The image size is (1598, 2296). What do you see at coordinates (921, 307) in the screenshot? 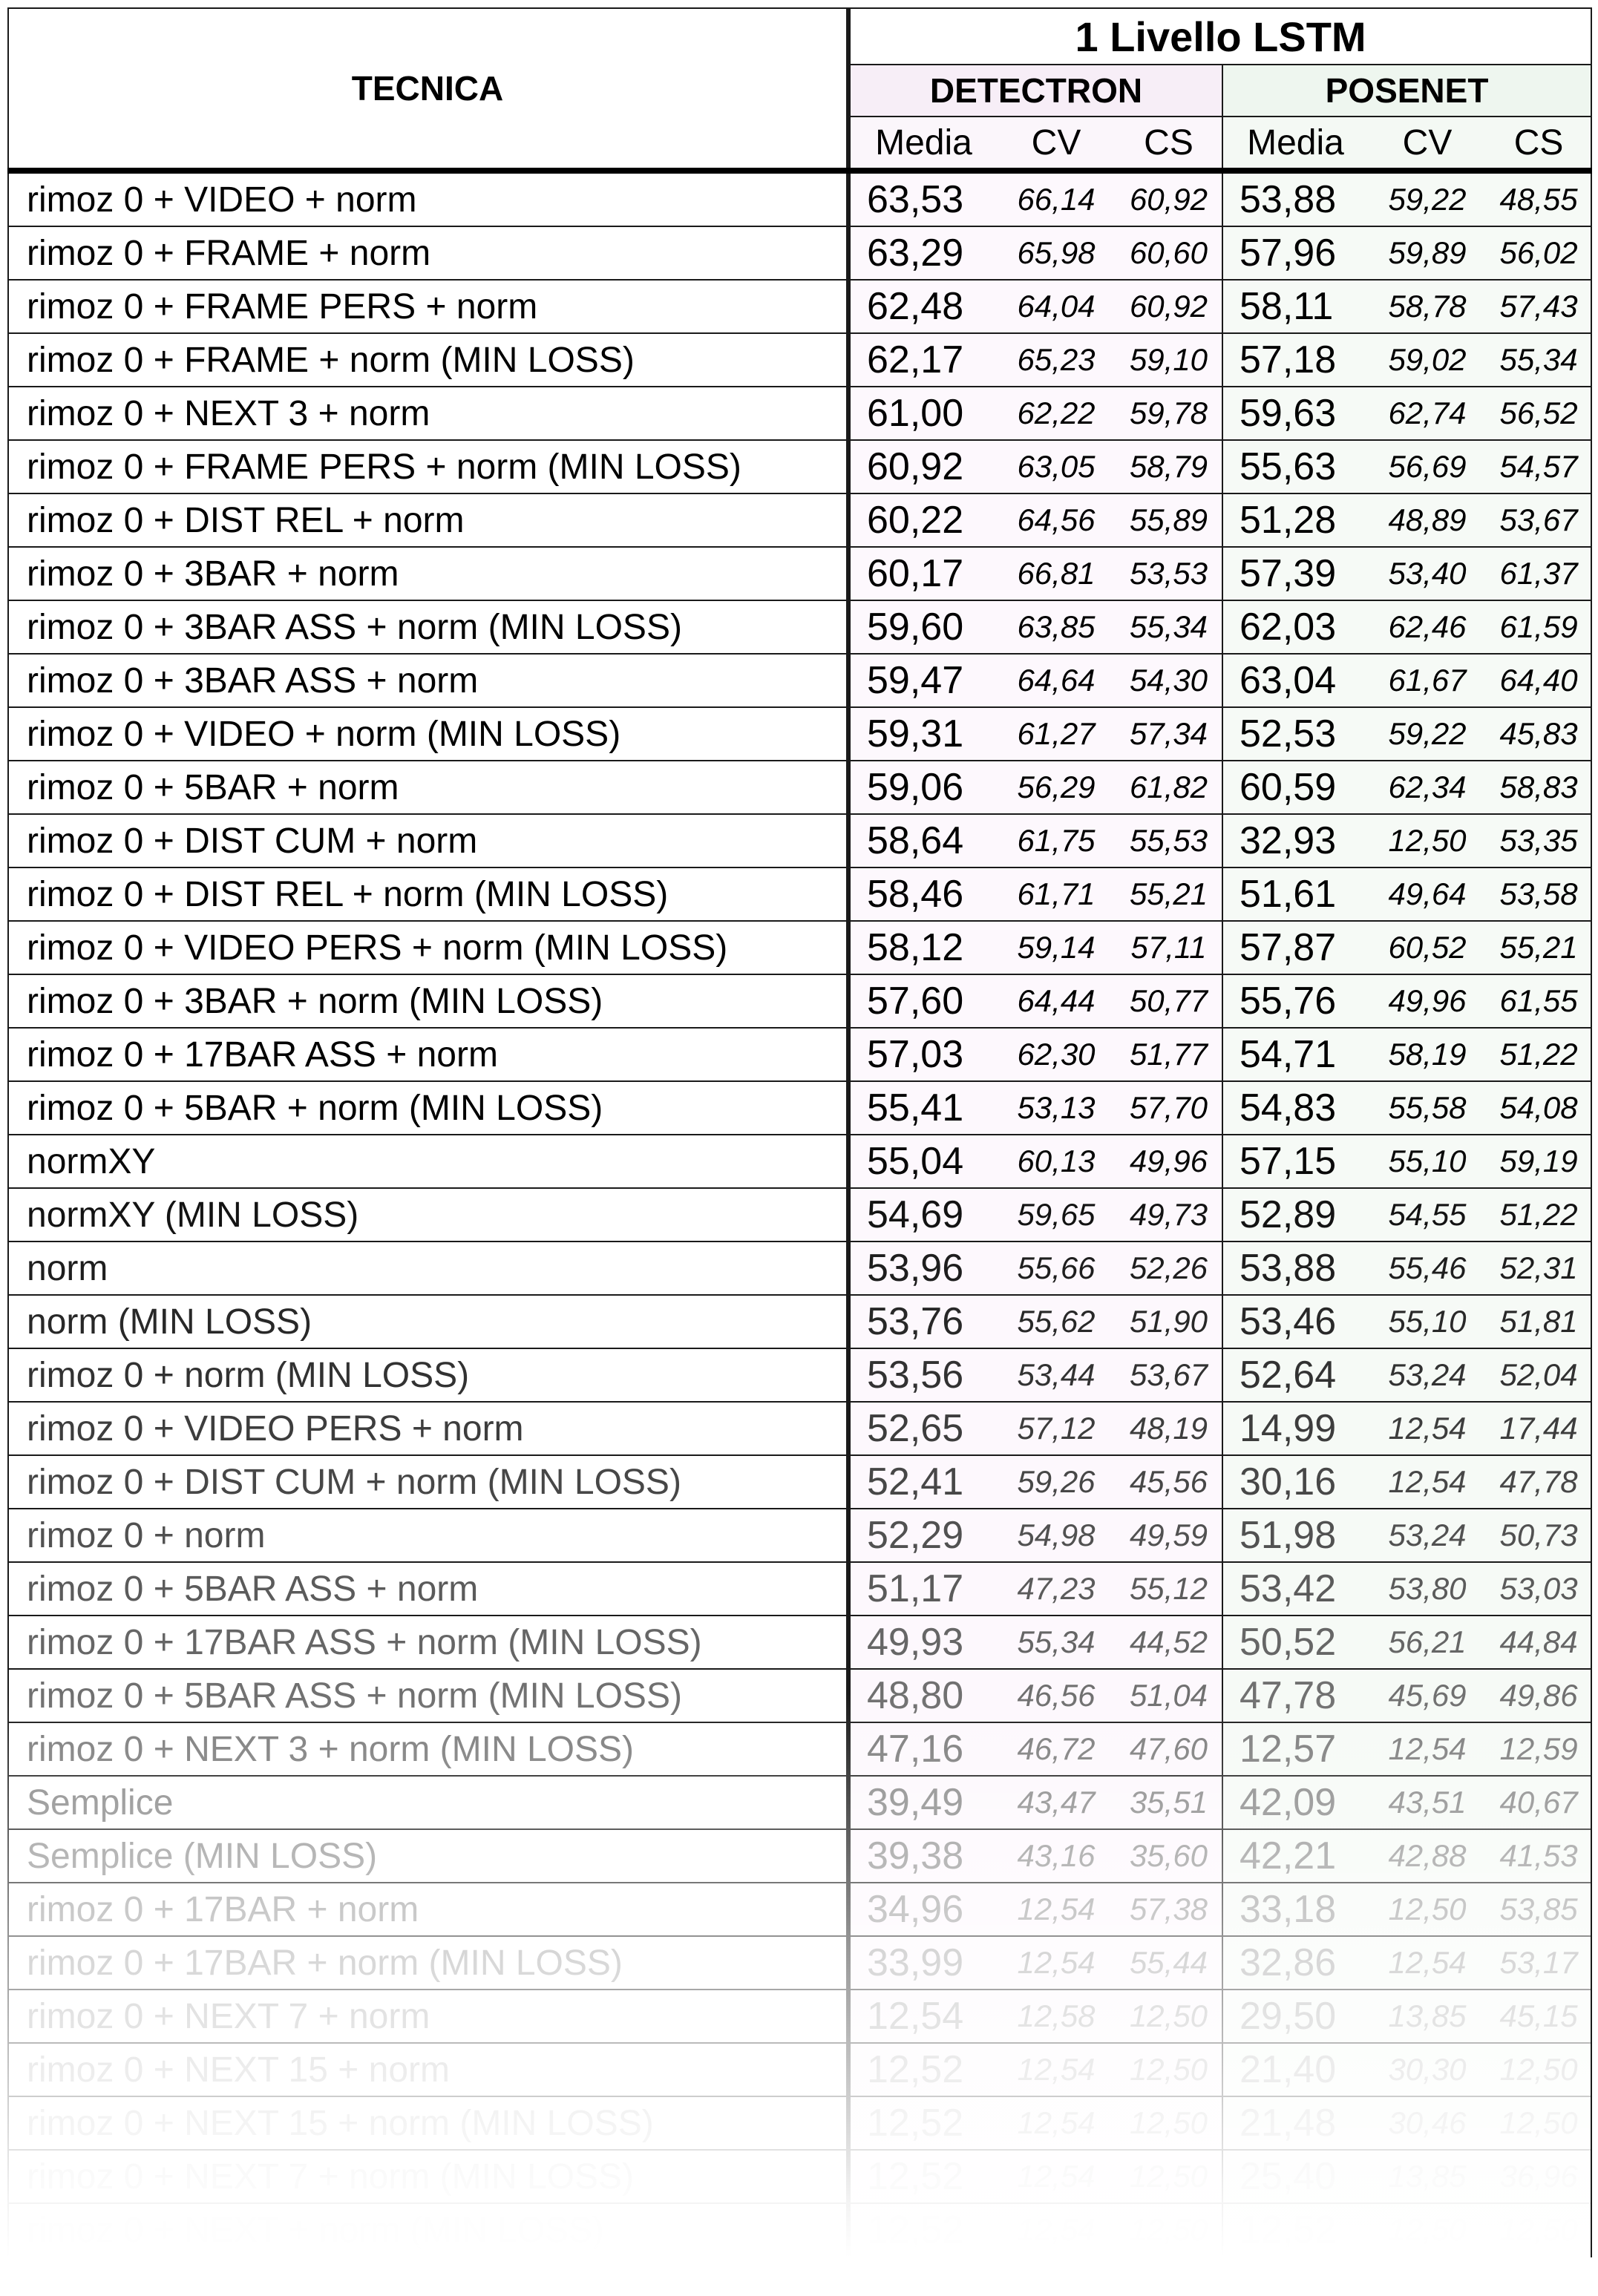
I see `detectron-media: 62,48` at bounding box center [921, 307].